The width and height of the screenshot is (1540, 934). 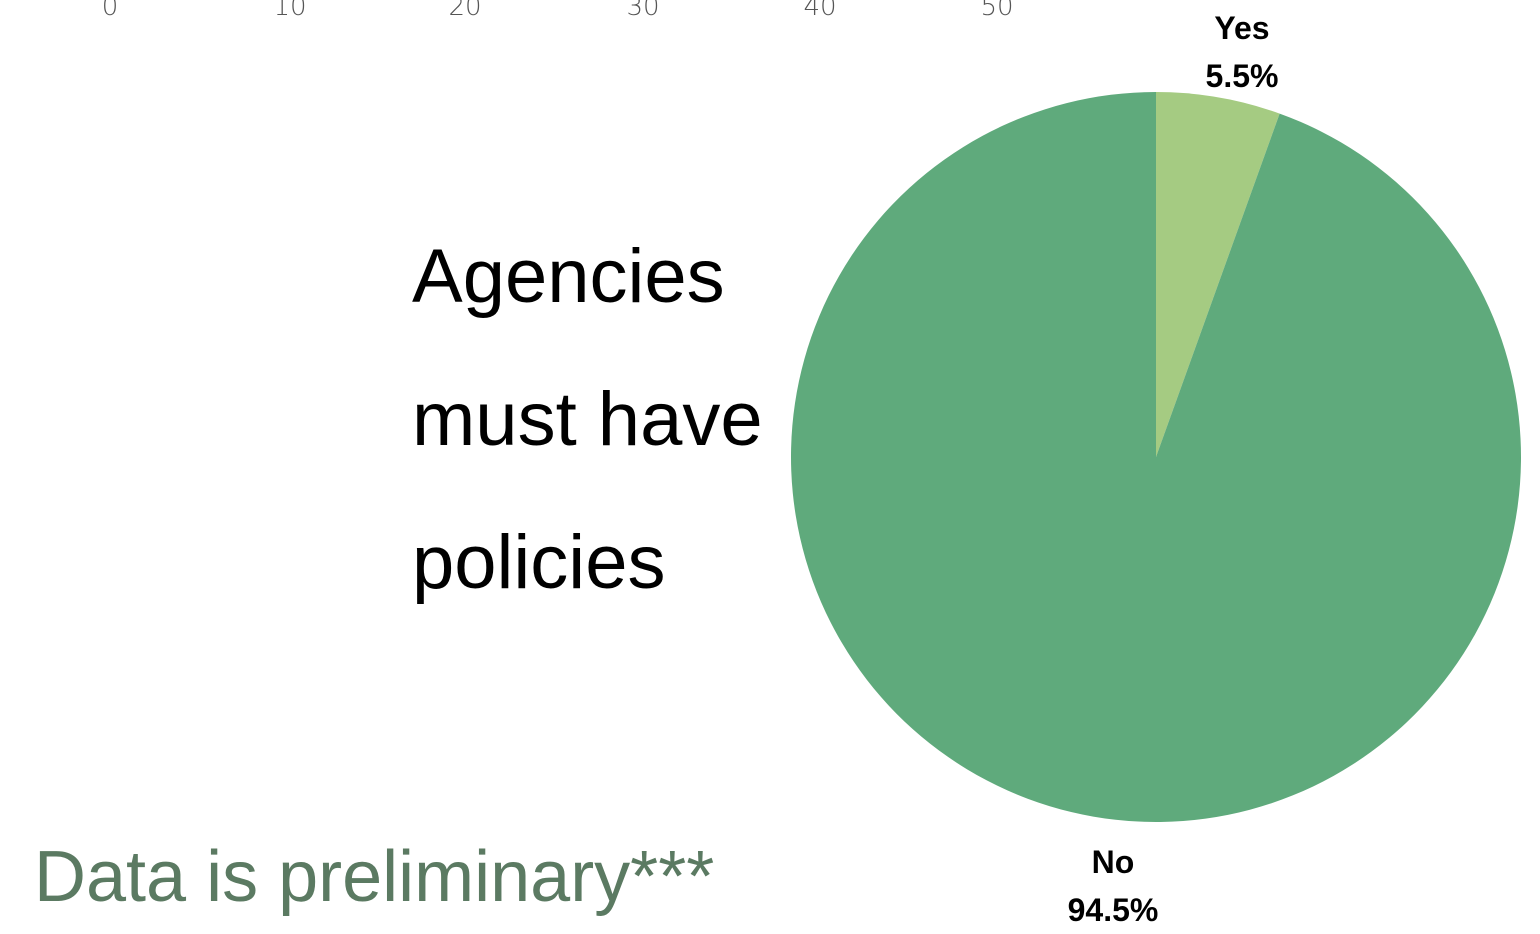 I want to click on axis-tick: 20, so click(x=465, y=11).